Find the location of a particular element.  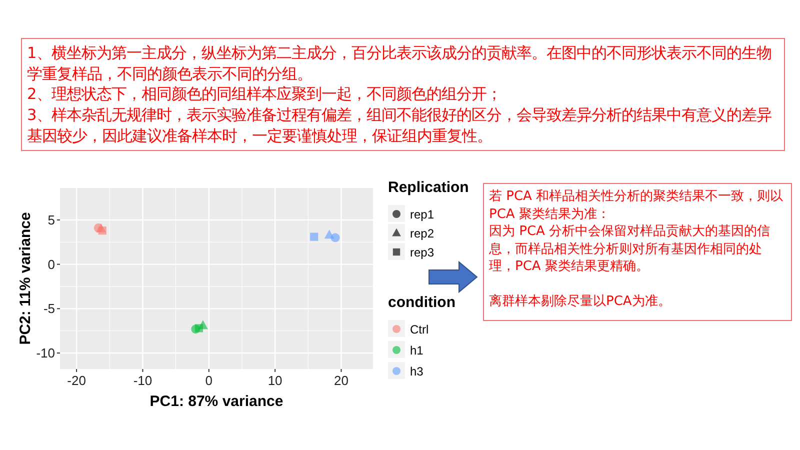

text: Replication is located at coordinates (428, 187).